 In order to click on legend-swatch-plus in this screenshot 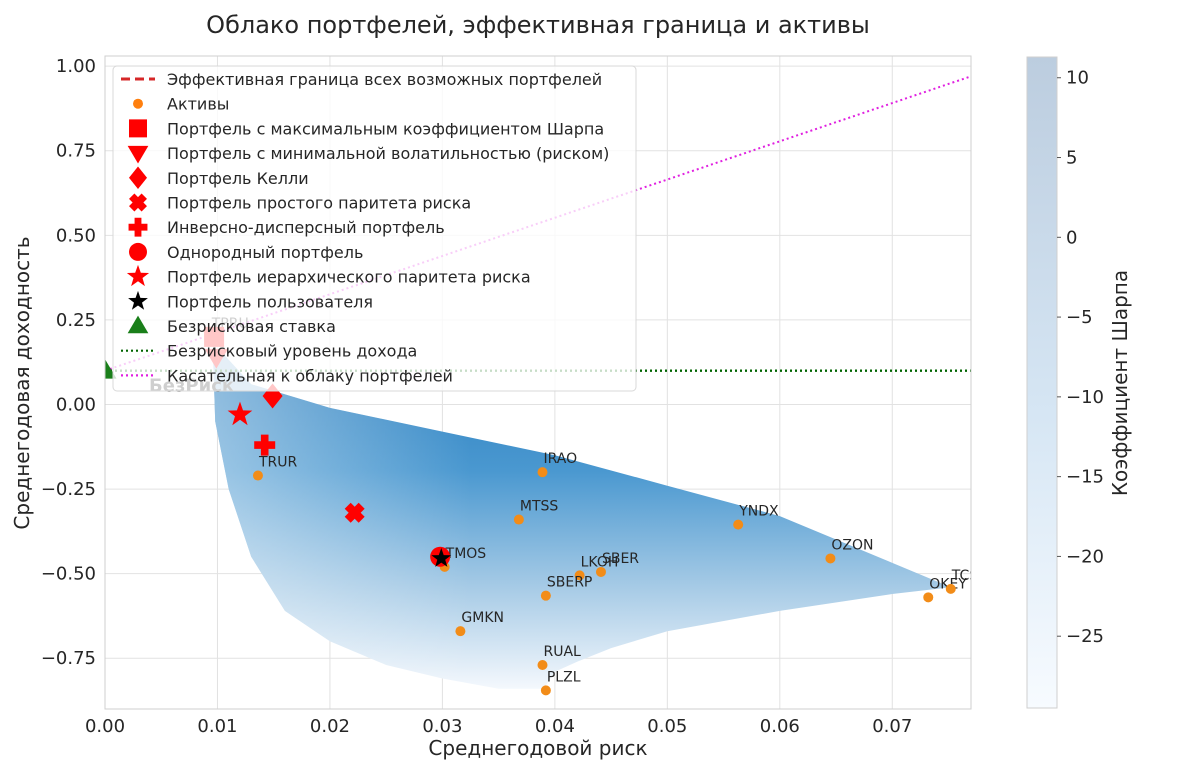, I will do `click(138, 227)`.